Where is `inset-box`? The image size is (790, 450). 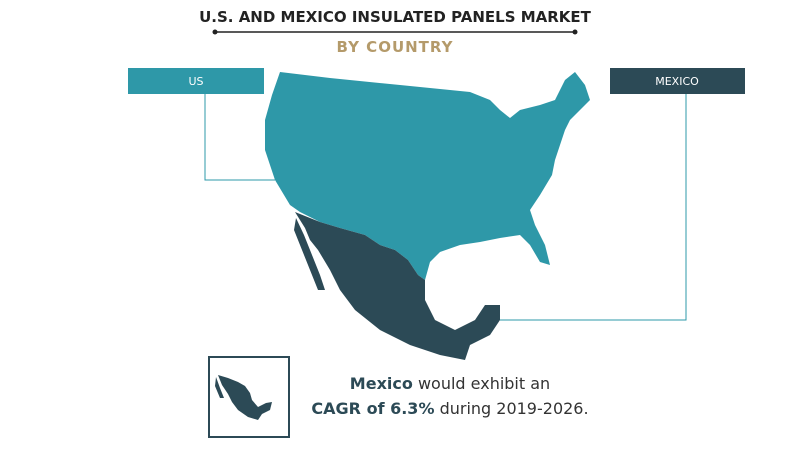 inset-box is located at coordinates (249, 397).